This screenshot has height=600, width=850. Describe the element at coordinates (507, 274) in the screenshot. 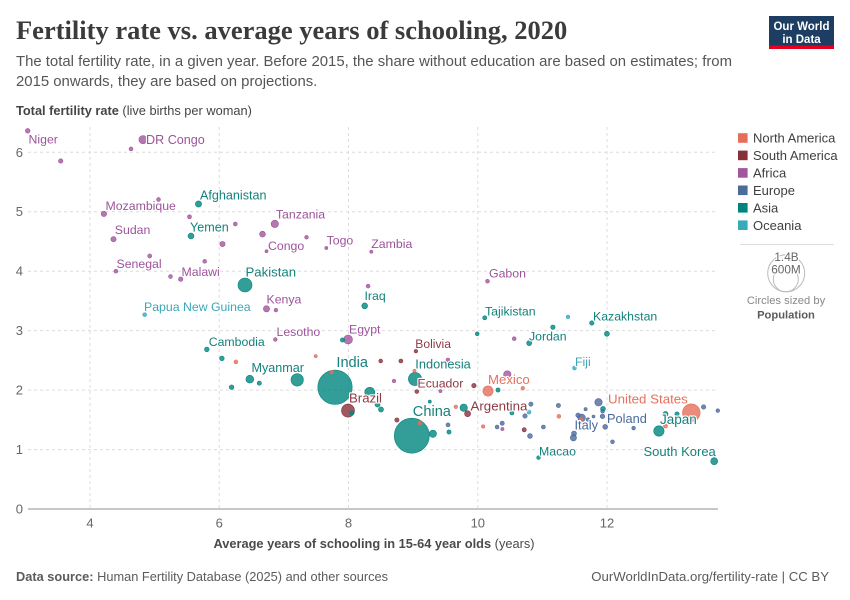

I see `svg-text: Gabon` at that location.